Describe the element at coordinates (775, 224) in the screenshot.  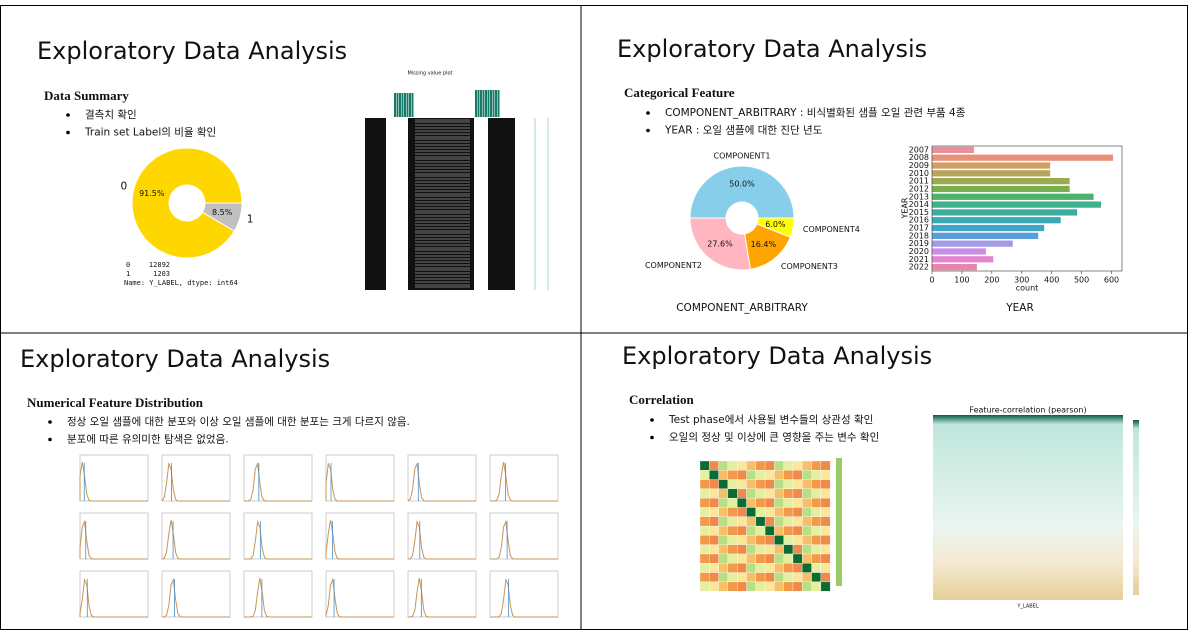
I see `slice-value-label: 6.0%` at that location.